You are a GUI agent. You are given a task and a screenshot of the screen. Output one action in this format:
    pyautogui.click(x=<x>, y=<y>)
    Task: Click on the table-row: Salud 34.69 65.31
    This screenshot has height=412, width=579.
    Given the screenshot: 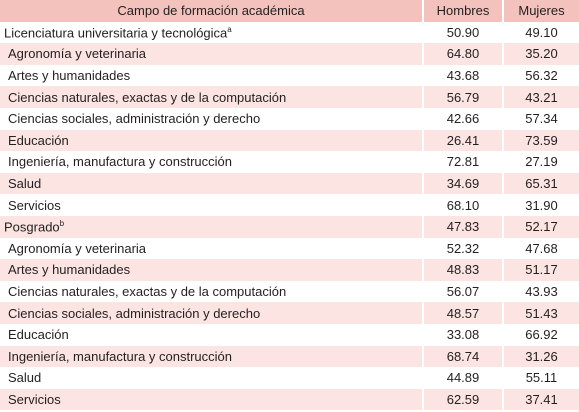 What is the action you would take?
    pyautogui.click(x=289, y=183)
    